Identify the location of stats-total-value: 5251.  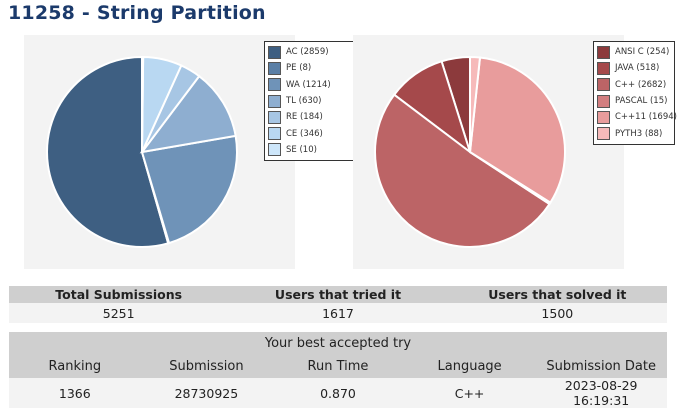
(119, 313).